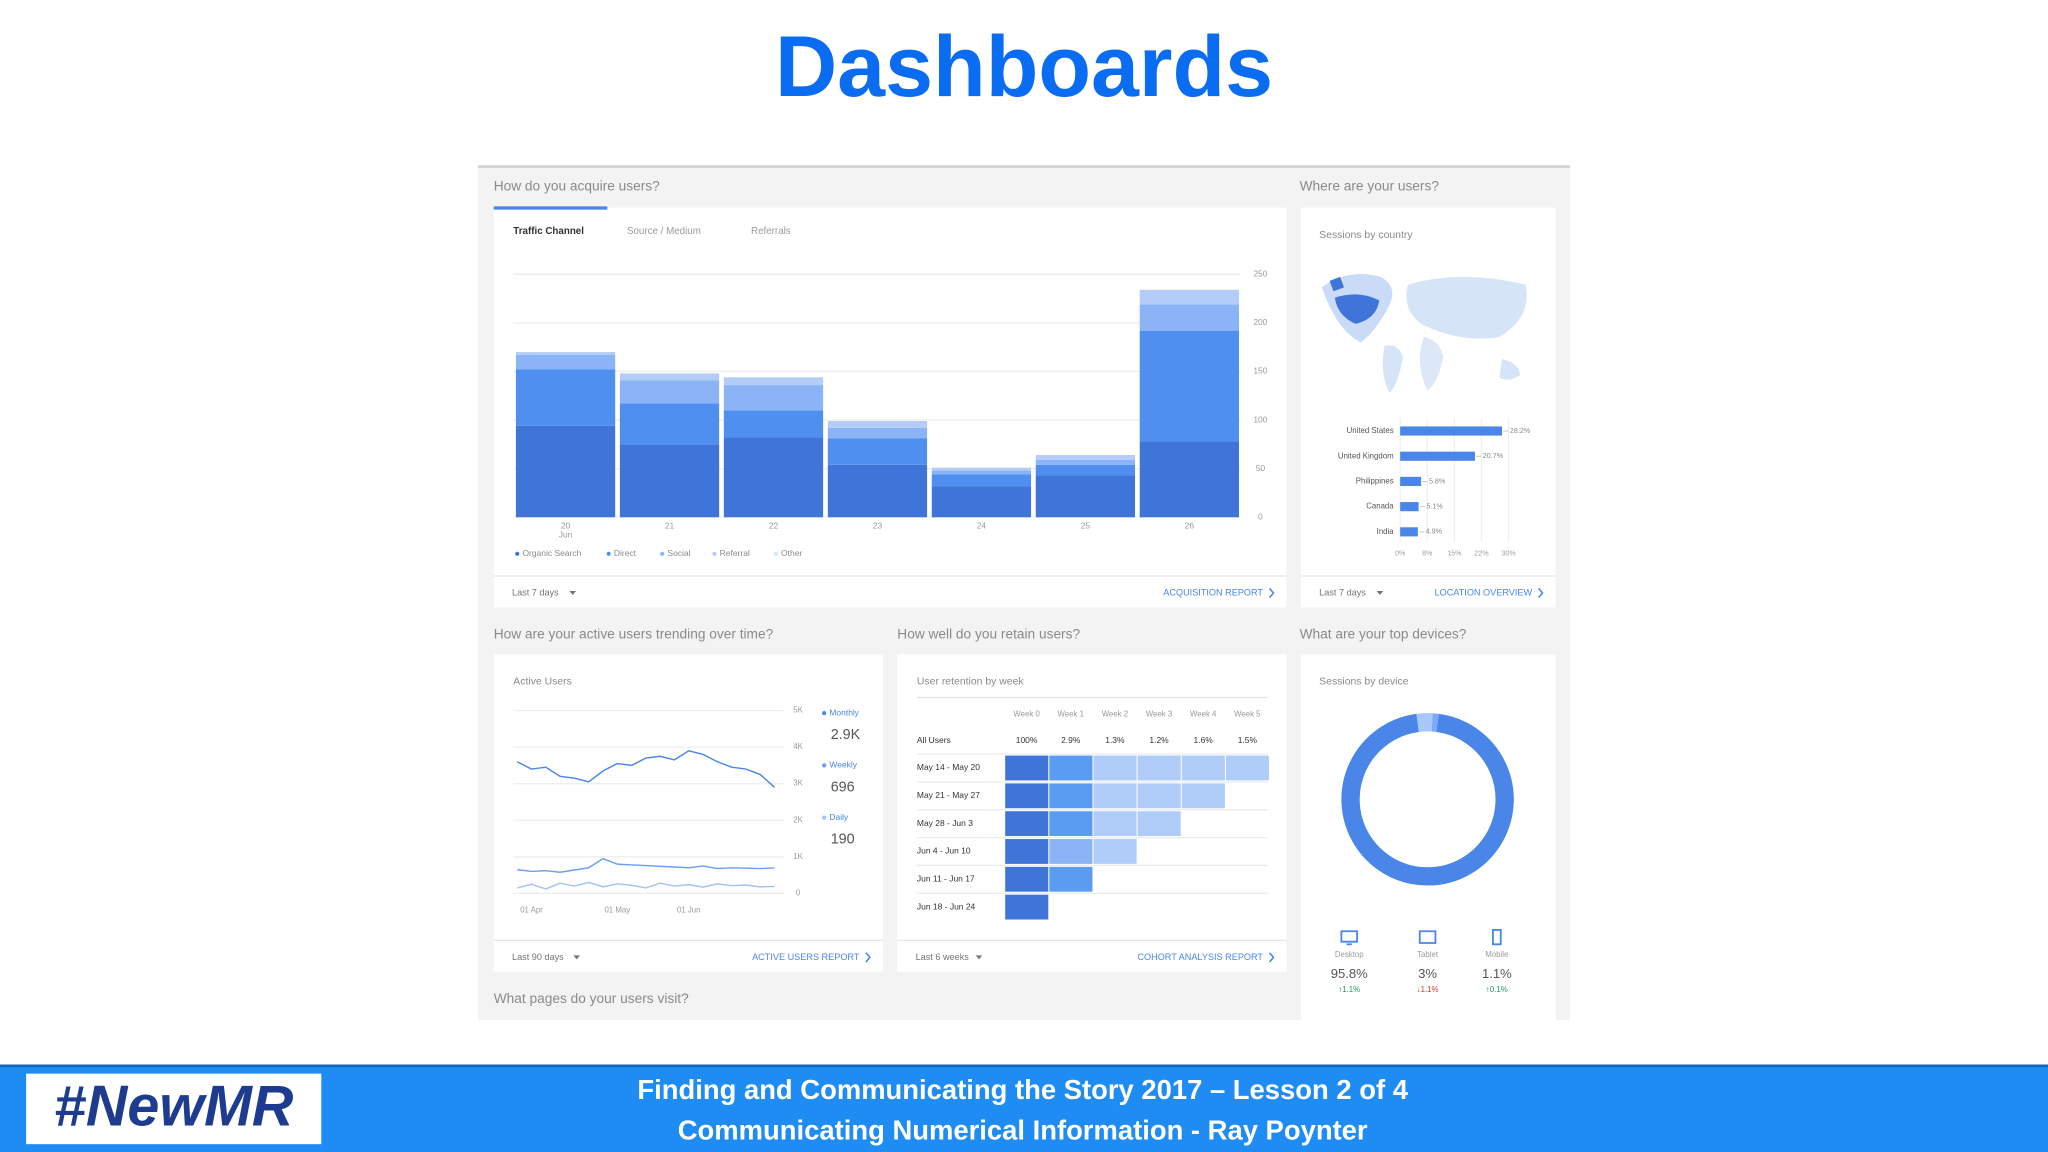  Describe the element at coordinates (1071, 740) in the screenshot. I see `cell-text: 2.9%` at that location.